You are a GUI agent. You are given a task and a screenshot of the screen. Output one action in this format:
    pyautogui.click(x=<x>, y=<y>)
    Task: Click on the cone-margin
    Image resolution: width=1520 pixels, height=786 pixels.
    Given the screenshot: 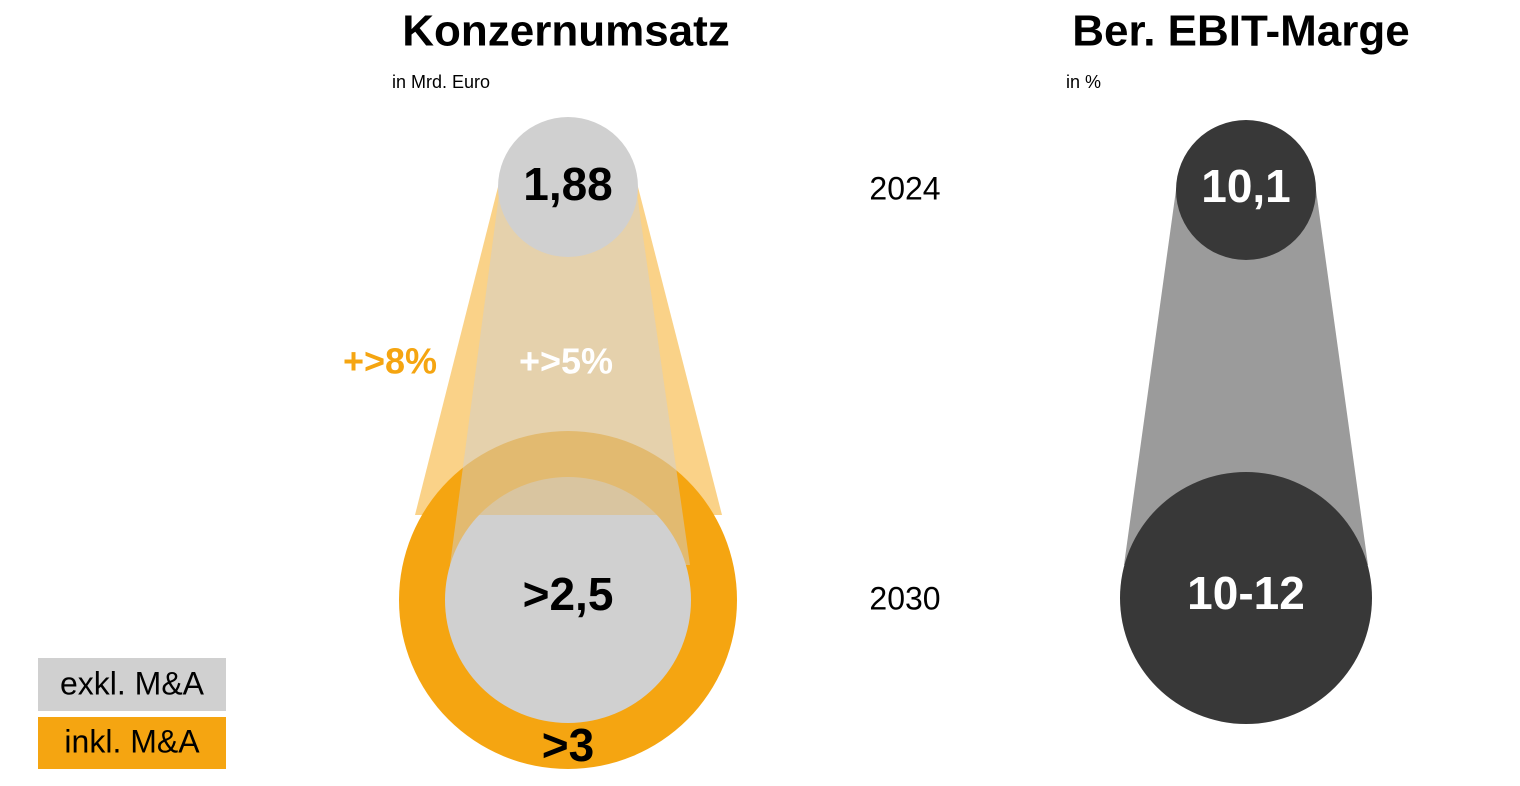 What is the action you would take?
    pyautogui.click(x=1246, y=377)
    